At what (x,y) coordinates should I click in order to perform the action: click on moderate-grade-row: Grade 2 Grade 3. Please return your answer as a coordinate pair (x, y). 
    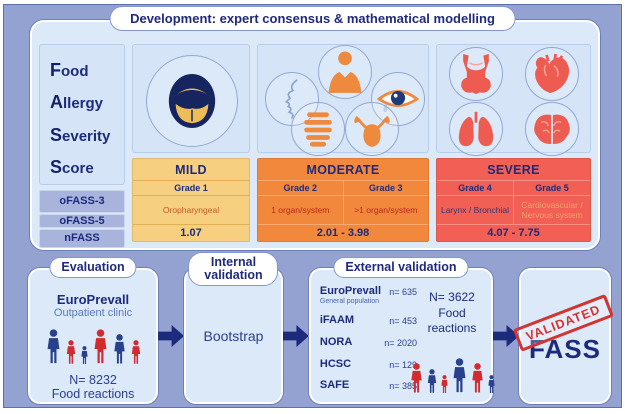
    Looking at the image, I should click on (343, 187).